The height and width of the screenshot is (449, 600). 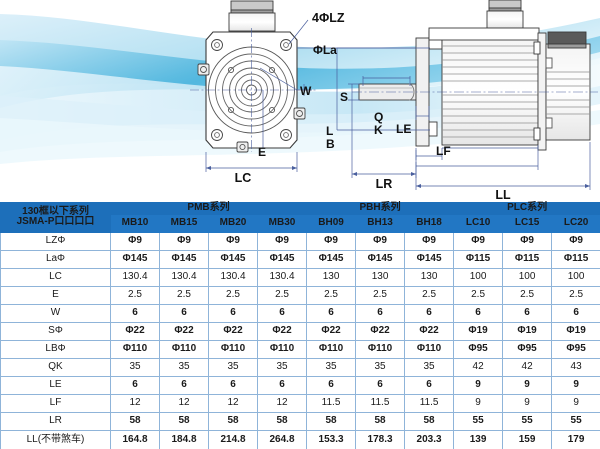 I want to click on row-label: LR, so click(x=55, y=421).